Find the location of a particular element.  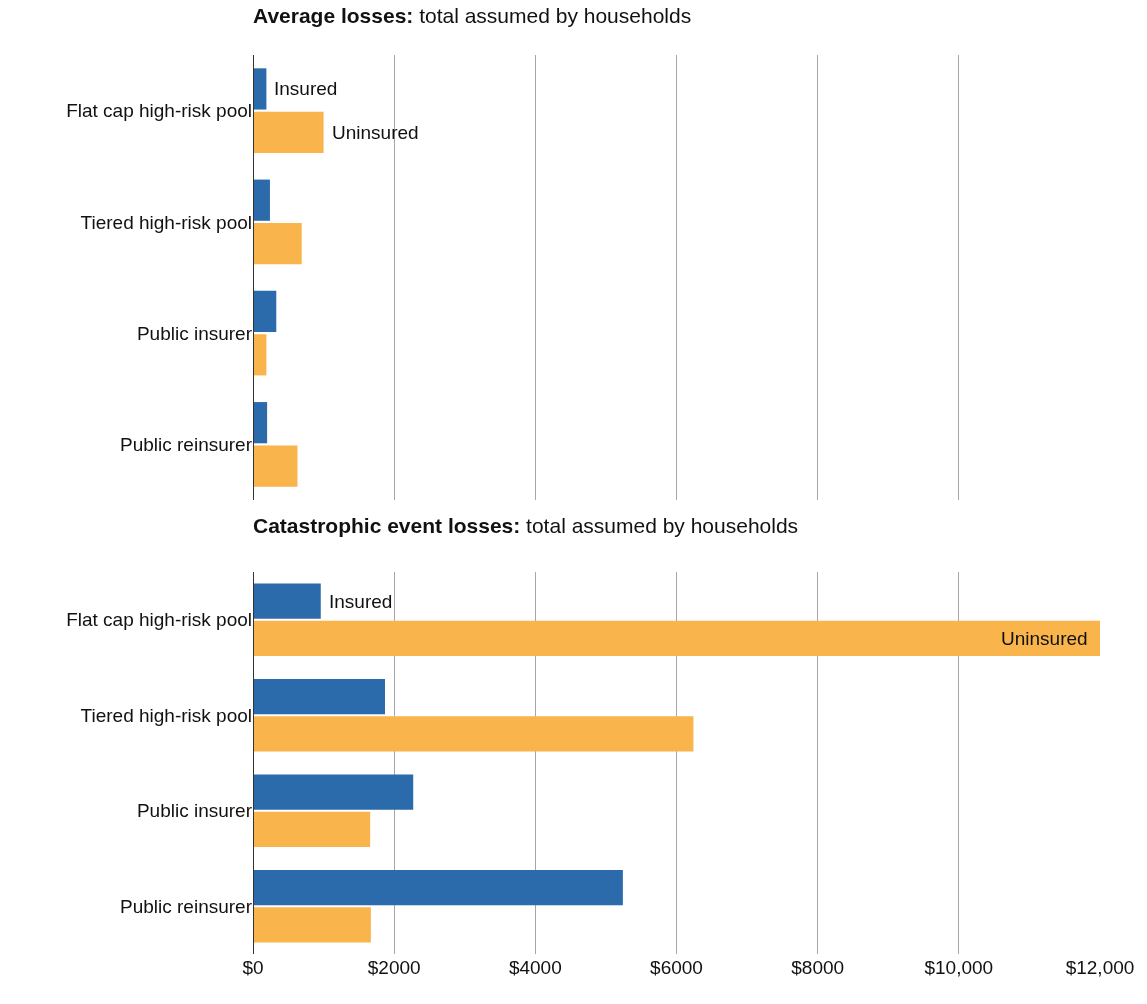

chart-title: Catastrophic event losses: total assumed by households is located at coordinates (526, 525).